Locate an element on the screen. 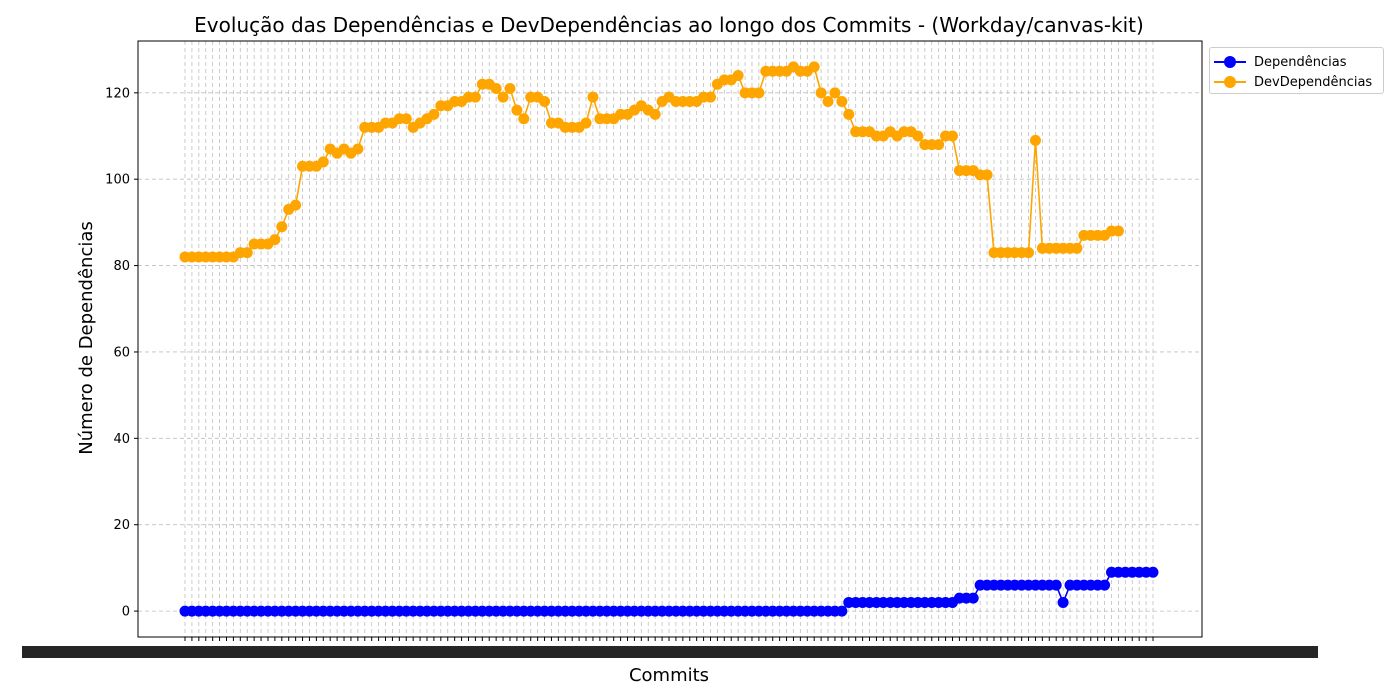 Image resolution: width=1400 pixels, height=700 pixels. series-line is located at coordinates (669, 591).